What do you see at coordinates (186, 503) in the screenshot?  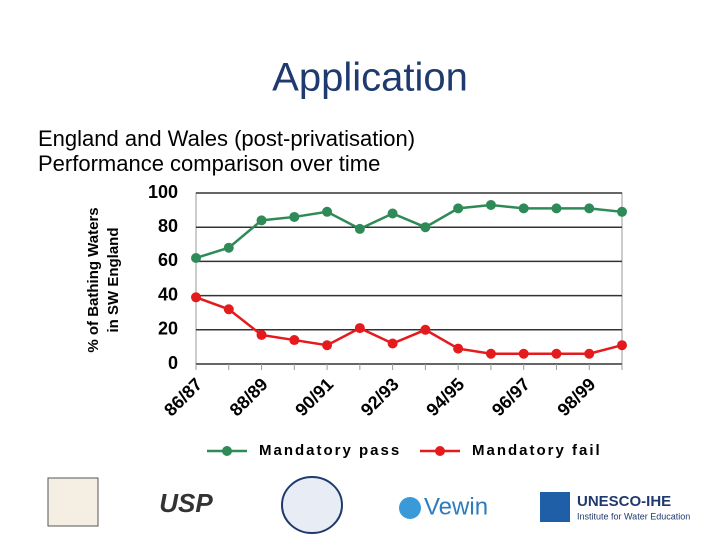 I see `logo-text: USP` at bounding box center [186, 503].